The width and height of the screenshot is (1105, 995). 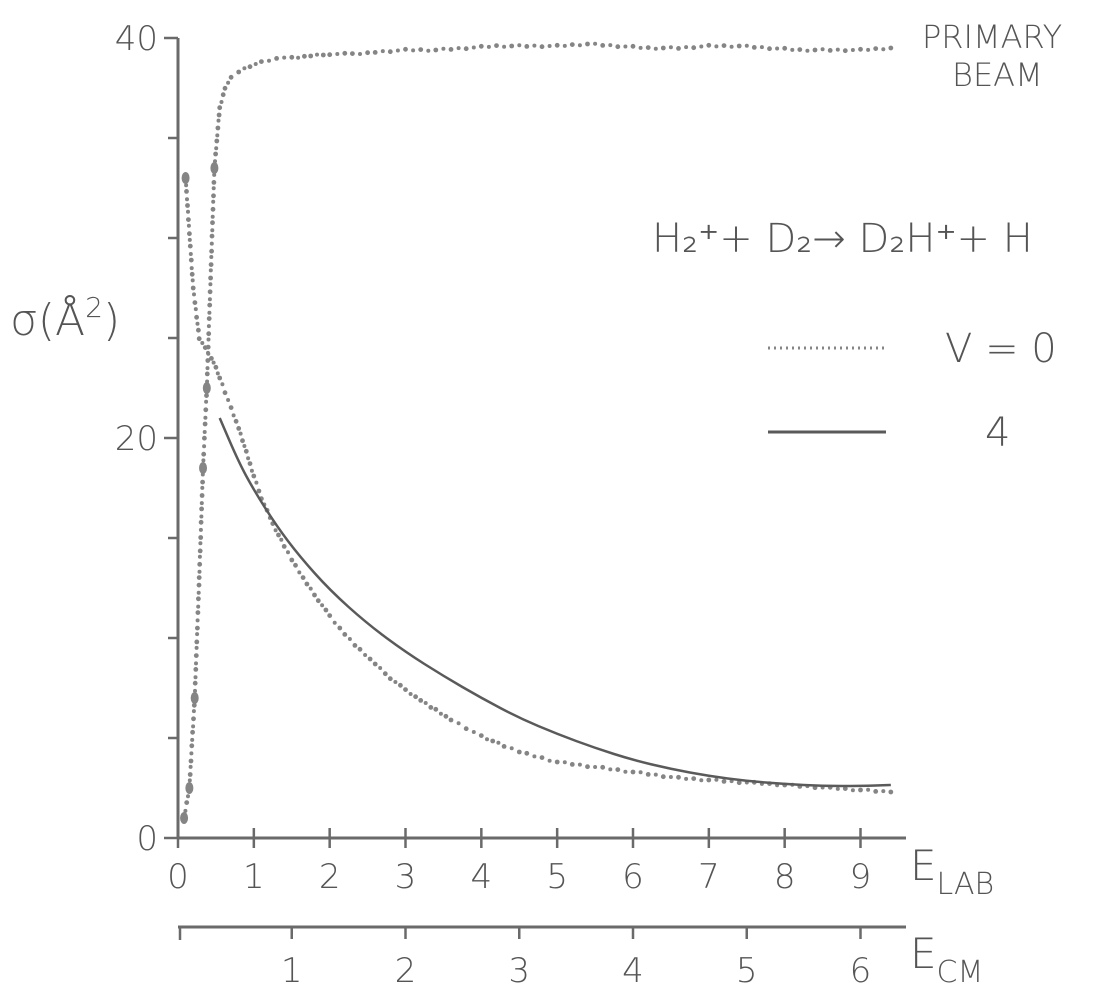 I want to click on y-ticks: 0 20 40, so click(x=146, y=439).